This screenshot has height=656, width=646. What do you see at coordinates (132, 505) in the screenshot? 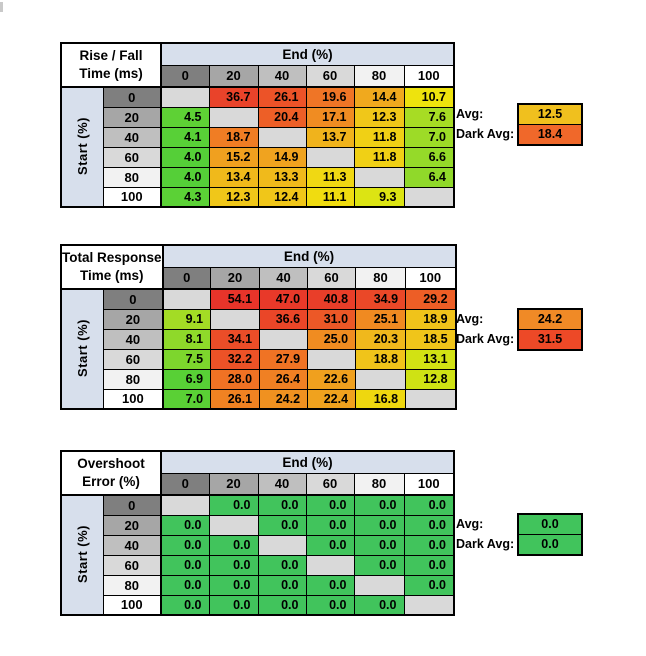
I see `row-header-0: 0` at bounding box center [132, 505].